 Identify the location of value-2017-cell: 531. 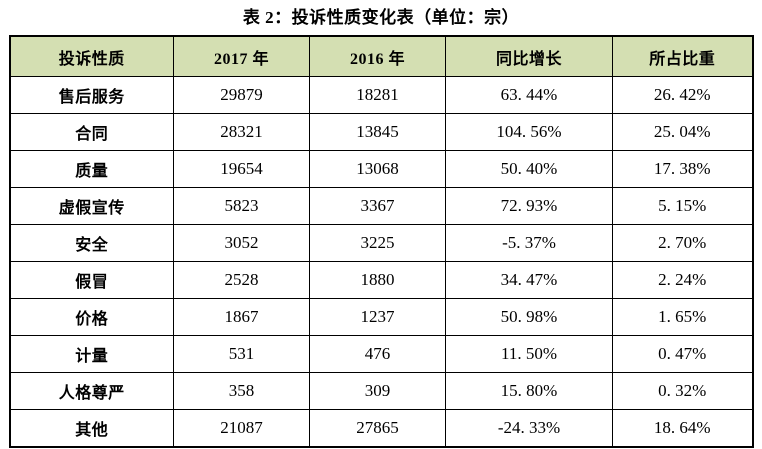
(241, 354).